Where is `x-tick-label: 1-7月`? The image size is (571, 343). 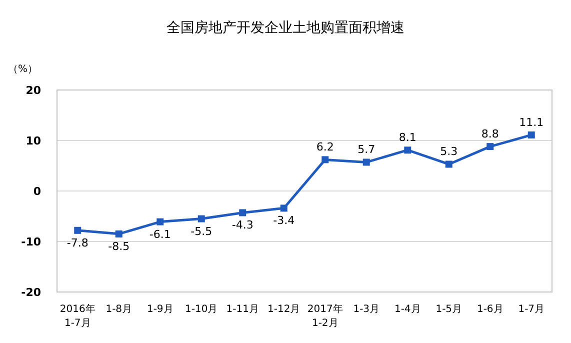 x-tick-label: 1-7月 is located at coordinates (531, 309).